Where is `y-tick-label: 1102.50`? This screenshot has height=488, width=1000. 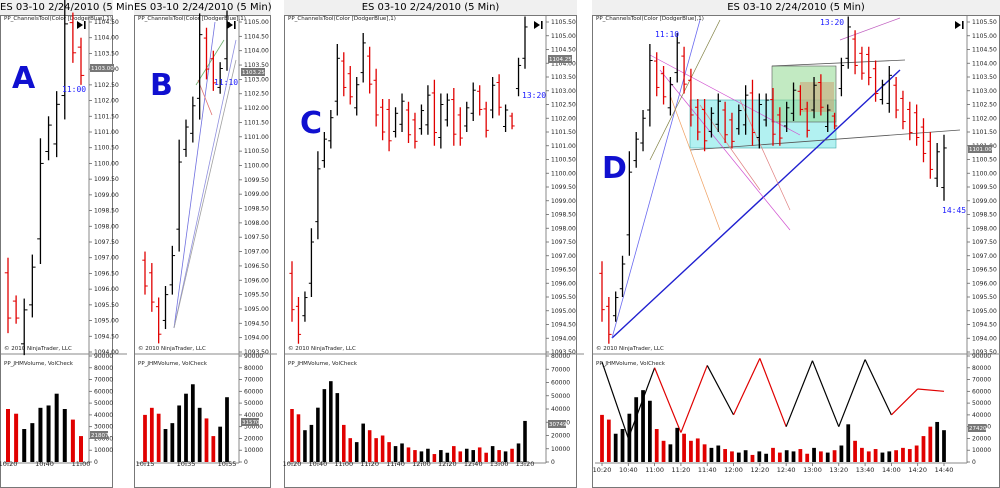 y-tick-label: 1102.50 is located at coordinates (563, 105).